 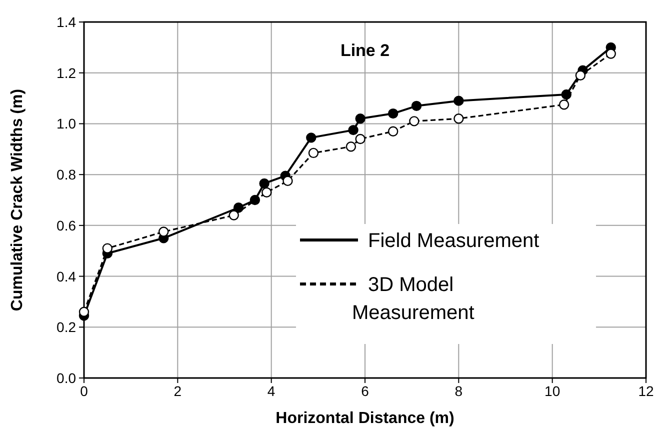 What do you see at coordinates (646, 391) in the screenshot?
I see `x-tick-label: 12` at bounding box center [646, 391].